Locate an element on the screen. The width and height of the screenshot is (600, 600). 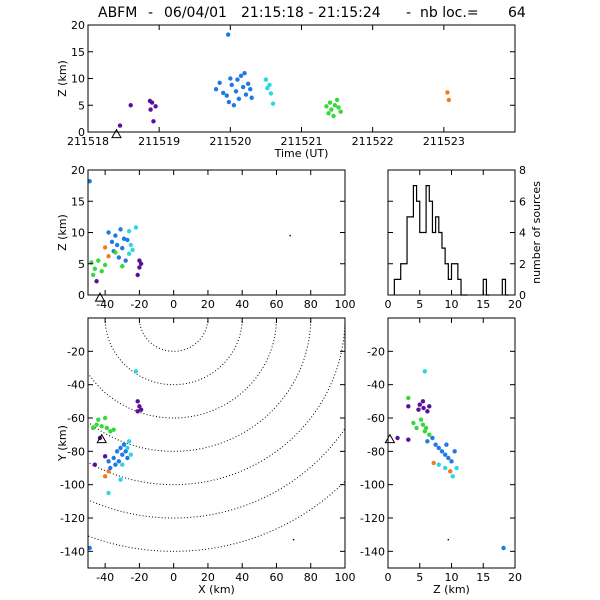
y-tick-label: 8 is located at coordinates (522, 170).